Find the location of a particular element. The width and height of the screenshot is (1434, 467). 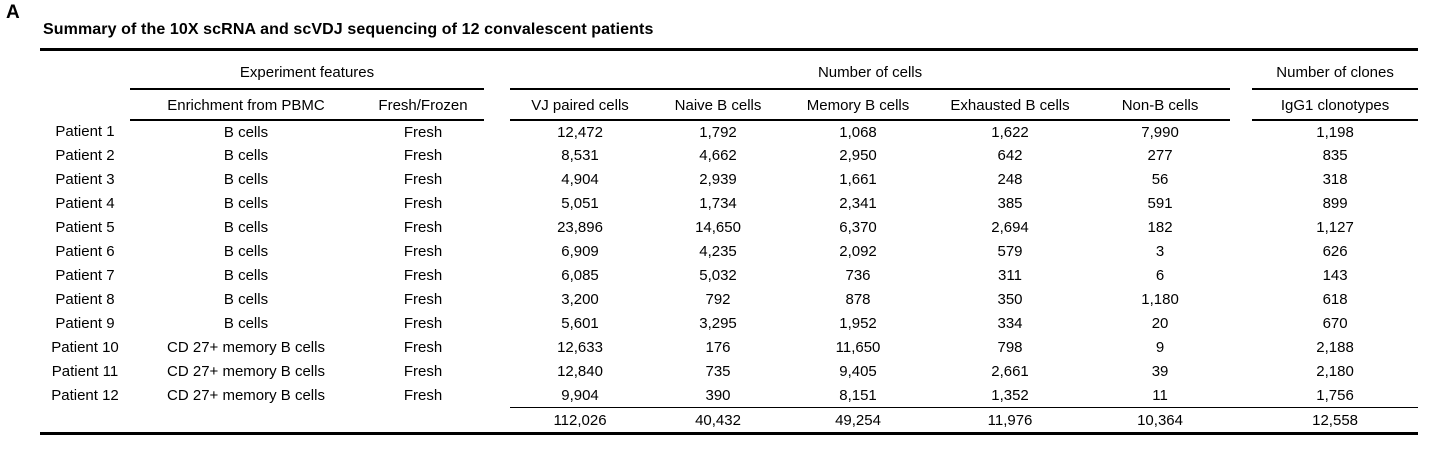

non-b-cell: 277 is located at coordinates (1160, 155).